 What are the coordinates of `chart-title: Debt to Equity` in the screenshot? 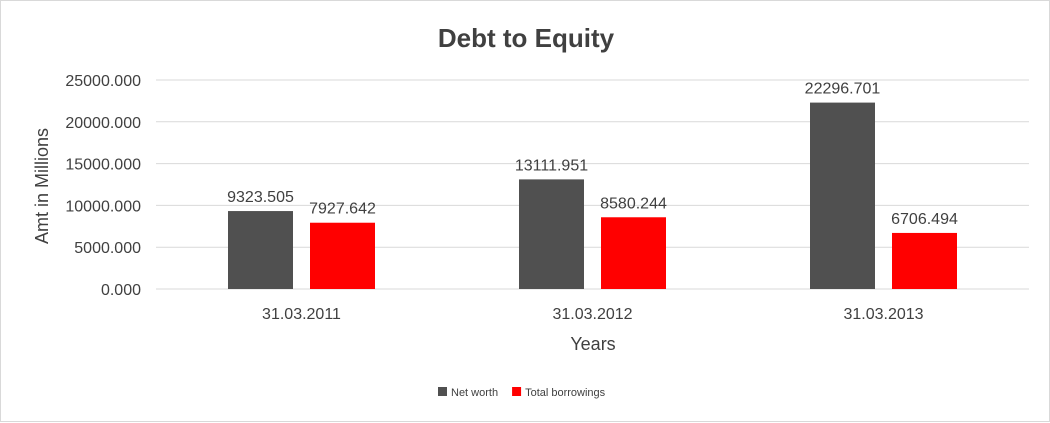 It's located at (526, 38).